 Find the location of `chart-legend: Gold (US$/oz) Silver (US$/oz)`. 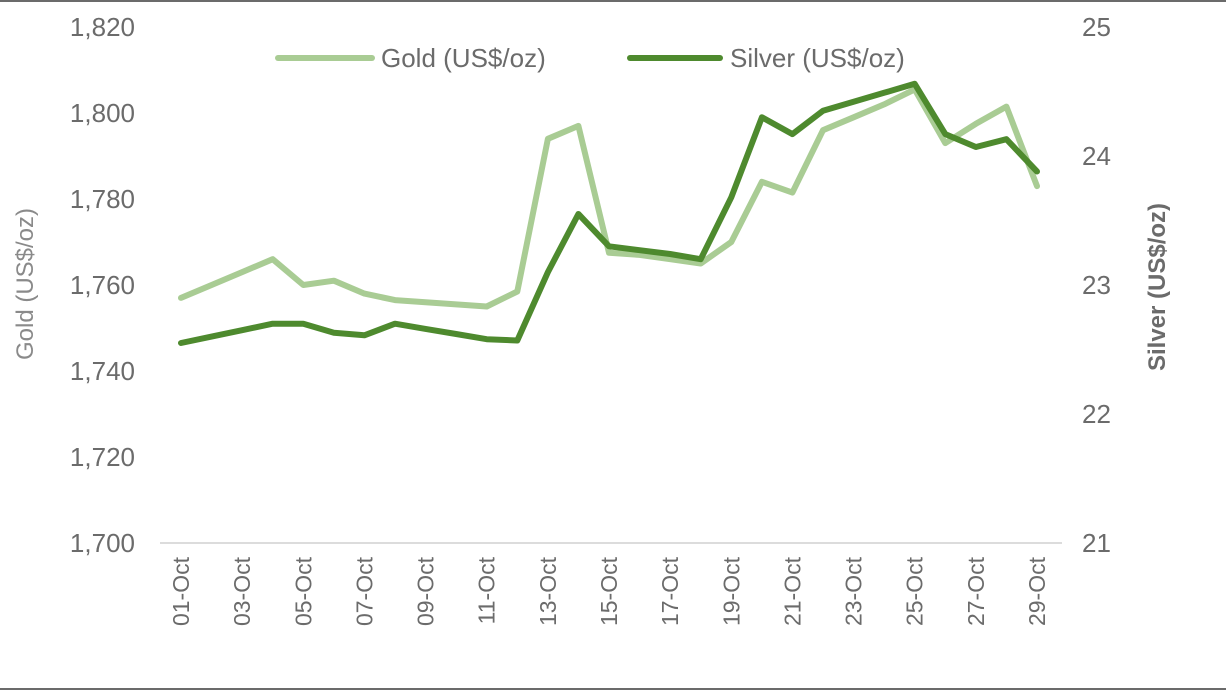

chart-legend: Gold (US$/oz) Silver (US$/oz) is located at coordinates (590, 58).